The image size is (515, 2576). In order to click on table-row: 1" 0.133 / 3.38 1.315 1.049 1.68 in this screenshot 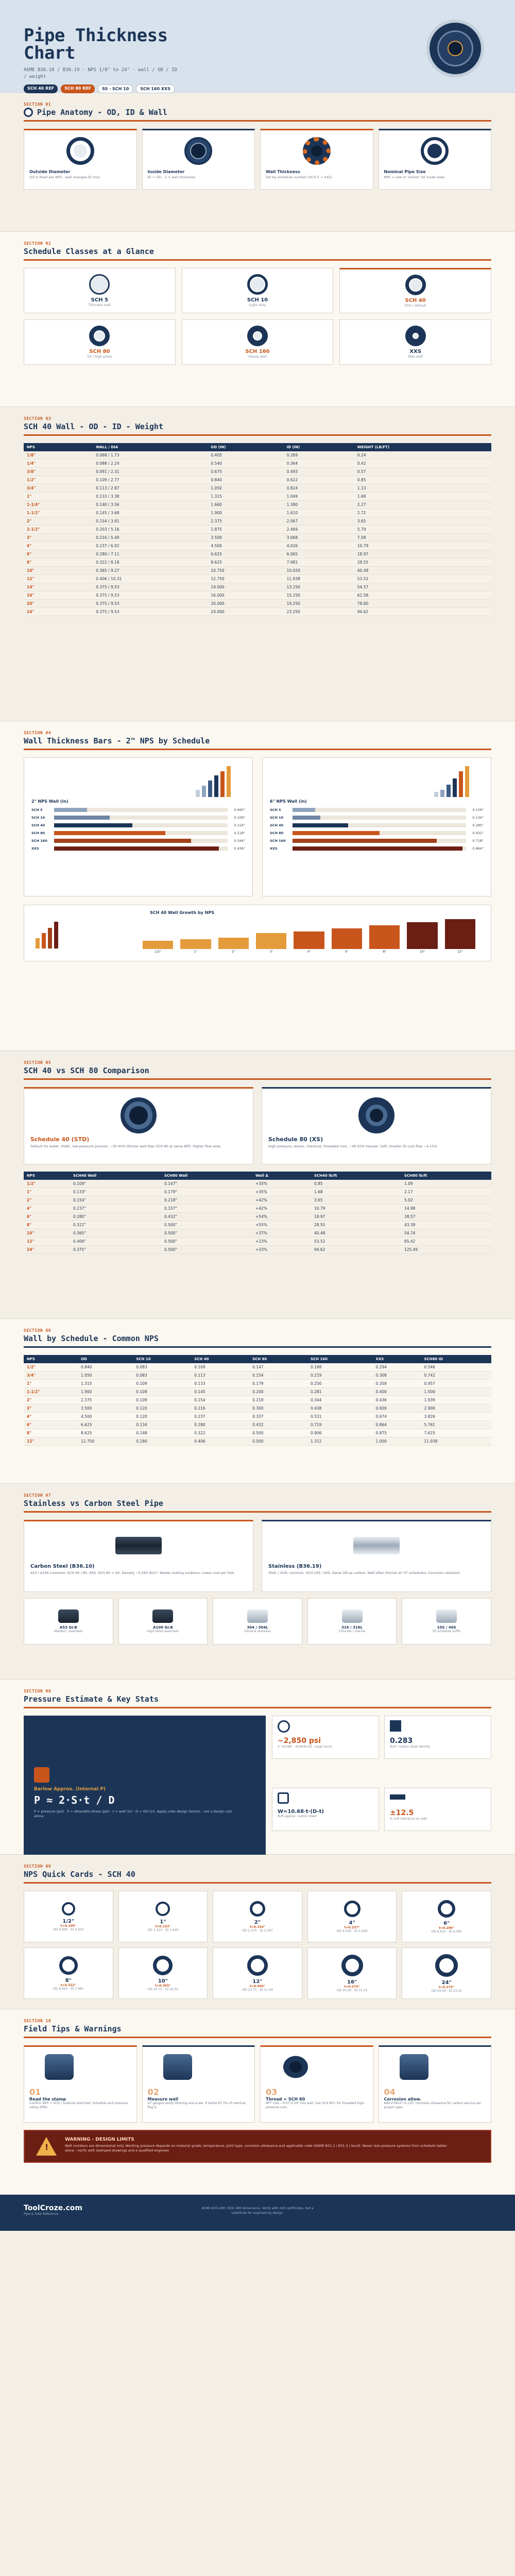, I will do `click(257, 497)`.